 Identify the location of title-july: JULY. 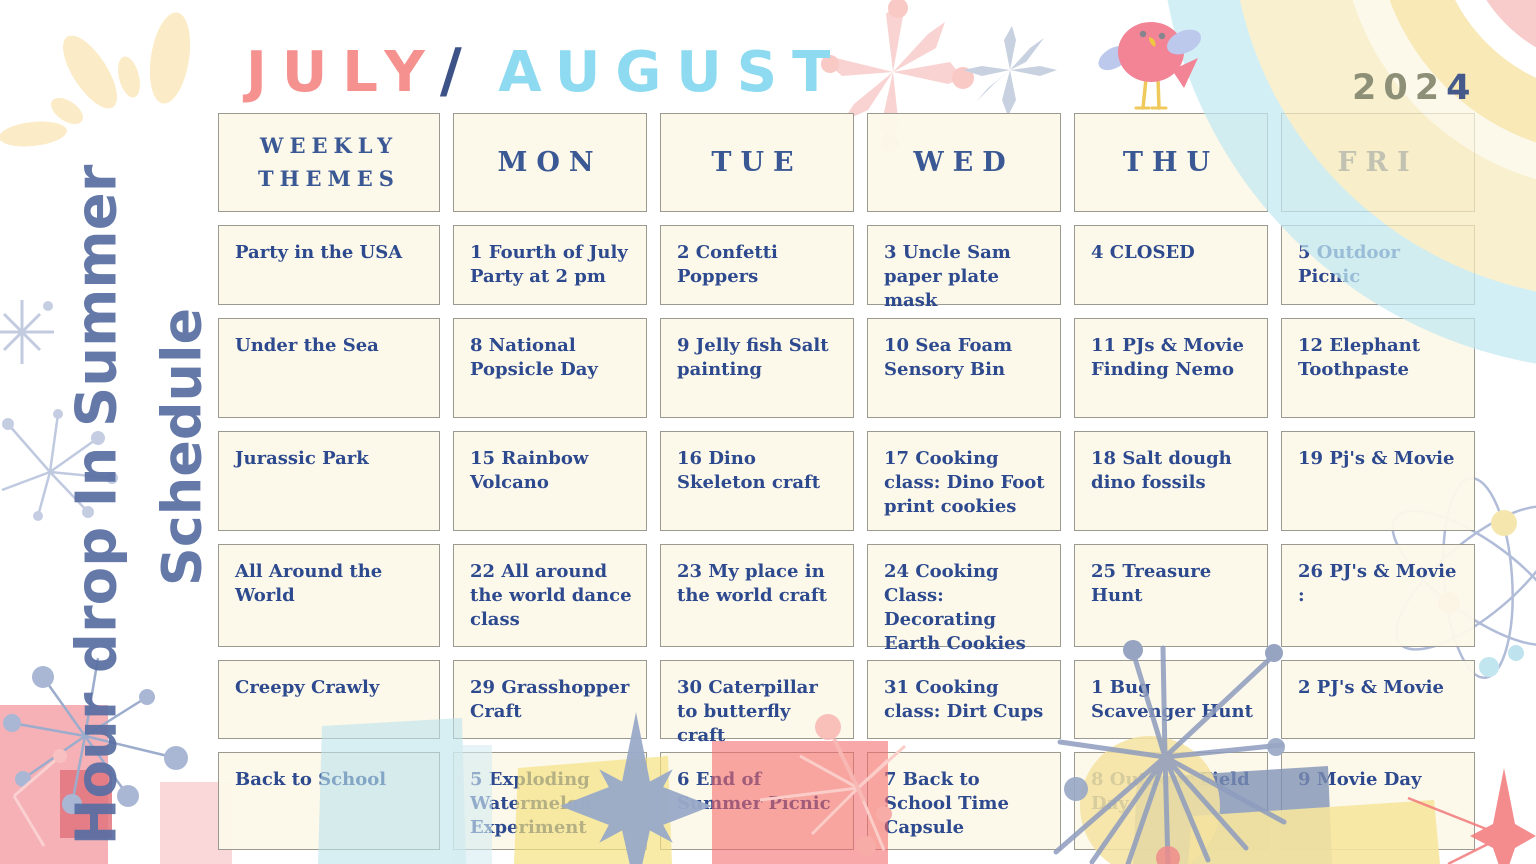
(343, 72).